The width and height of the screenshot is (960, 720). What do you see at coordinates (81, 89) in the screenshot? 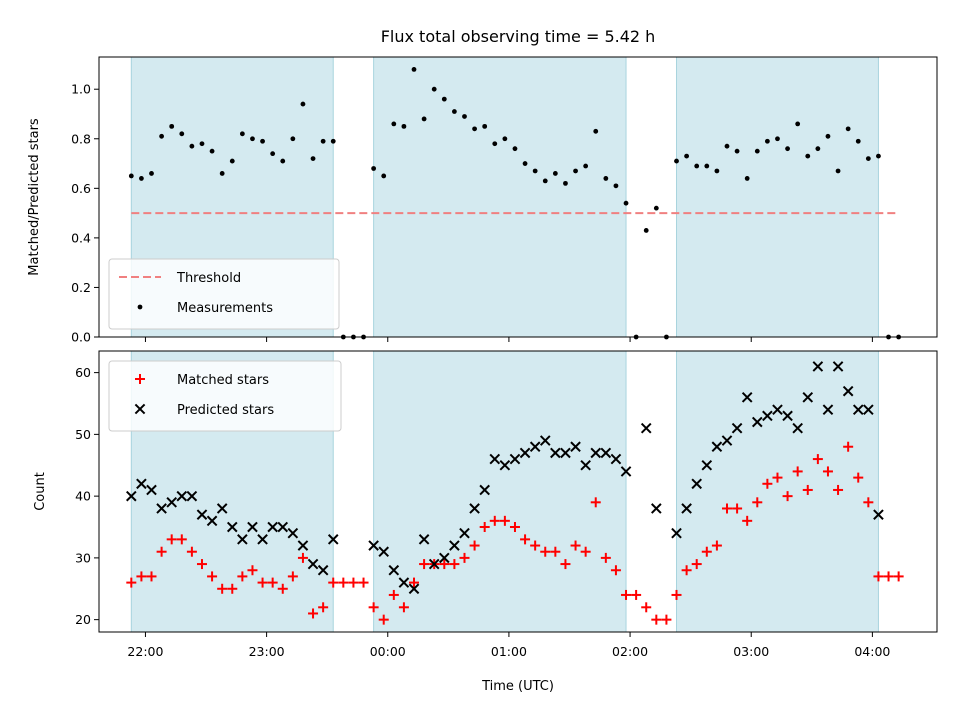
I see `y-tick-label: 1.0` at bounding box center [81, 89].